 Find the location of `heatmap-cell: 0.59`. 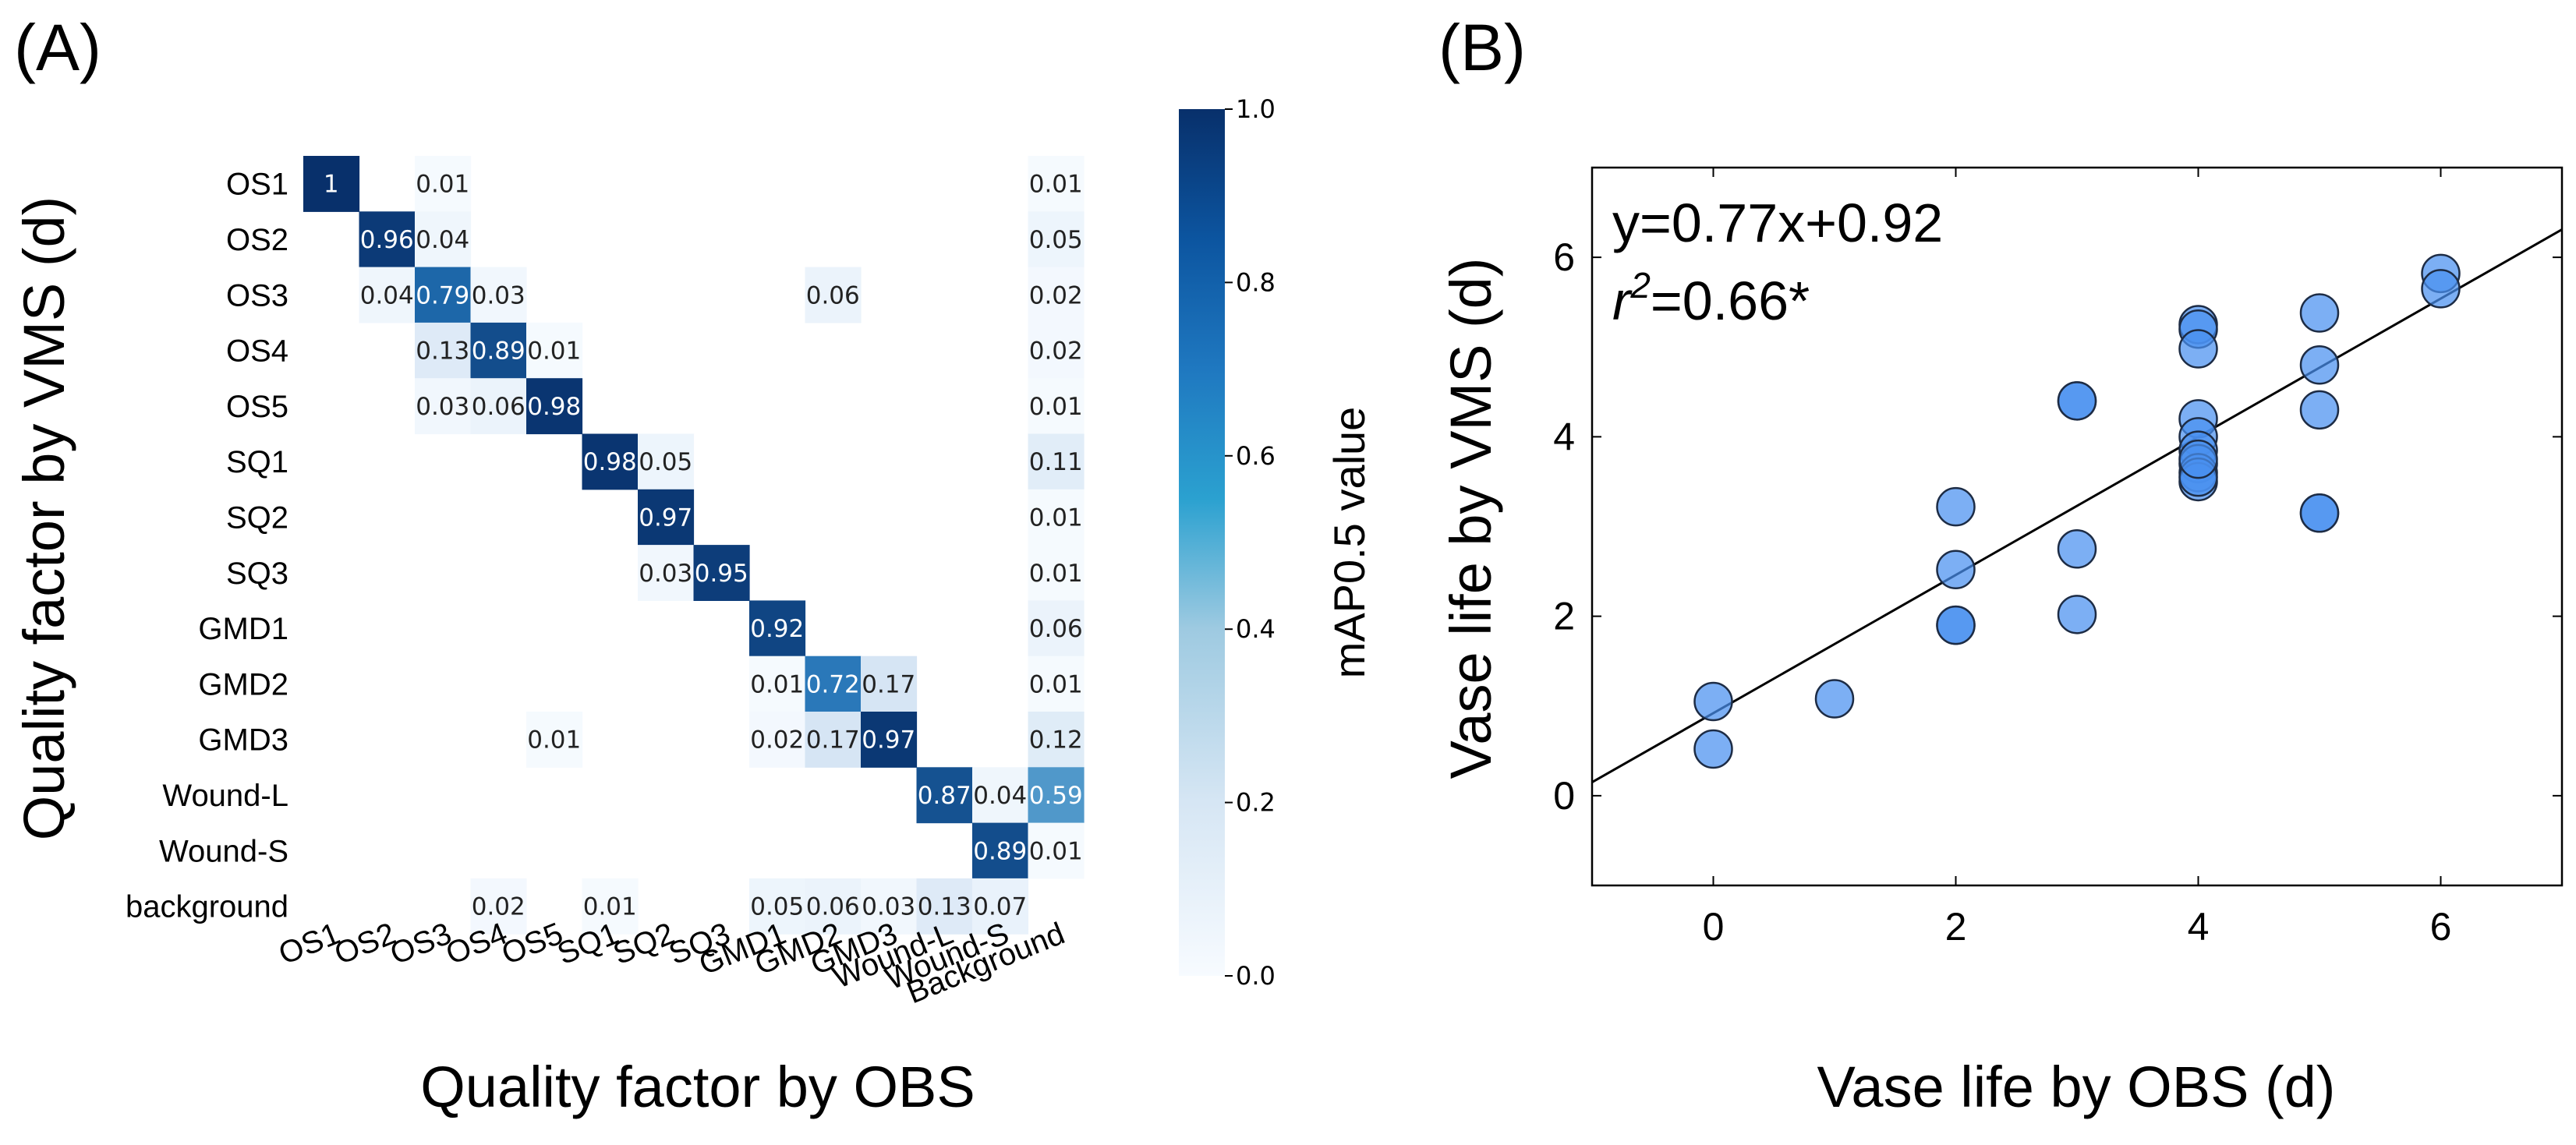

heatmap-cell: 0.59 is located at coordinates (1056, 796).